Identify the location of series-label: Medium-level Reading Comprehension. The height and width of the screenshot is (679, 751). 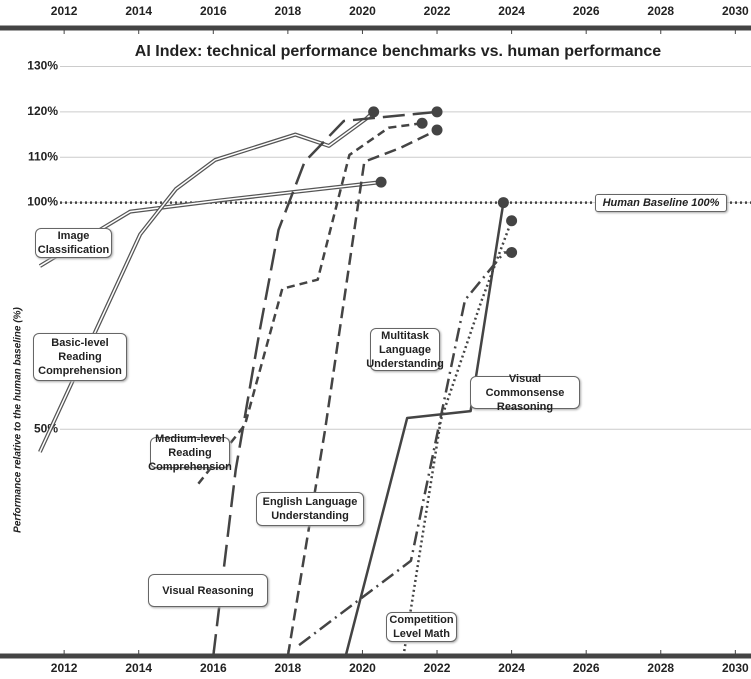
(190, 452).